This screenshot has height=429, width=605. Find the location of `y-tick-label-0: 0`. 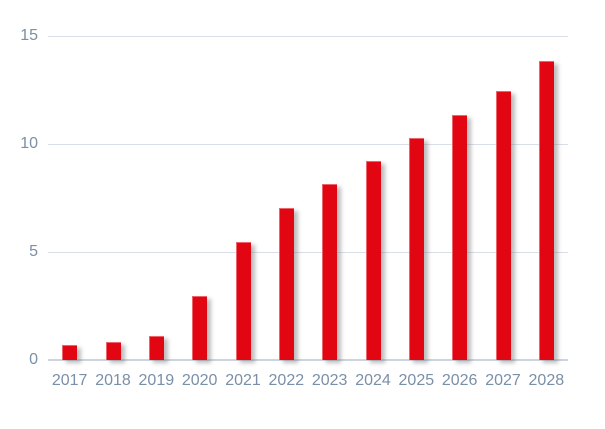

y-tick-label-0: 0 is located at coordinates (33, 359).